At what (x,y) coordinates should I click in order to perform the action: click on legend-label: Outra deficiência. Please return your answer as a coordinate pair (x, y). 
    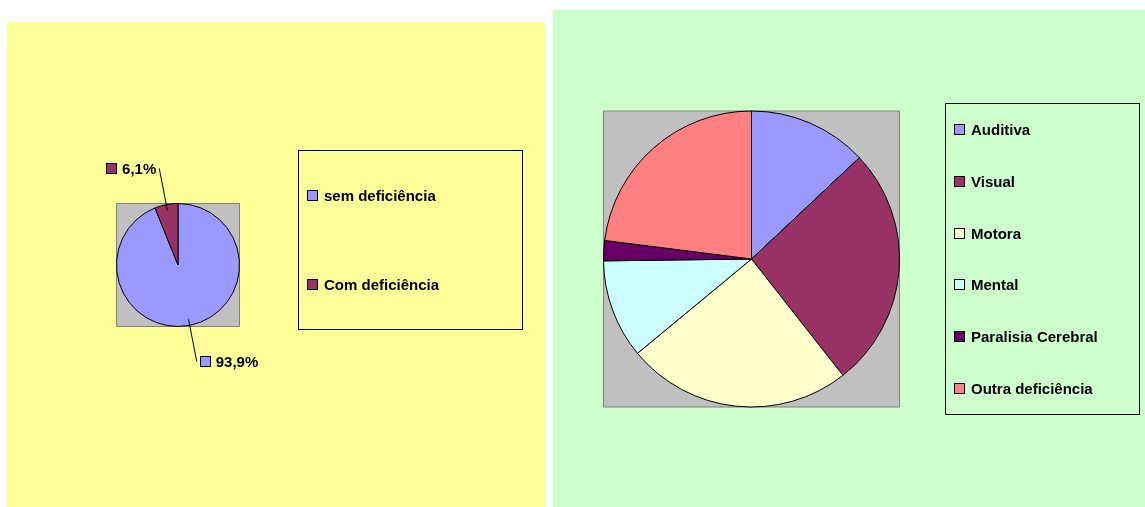
    Looking at the image, I should click on (1032, 388).